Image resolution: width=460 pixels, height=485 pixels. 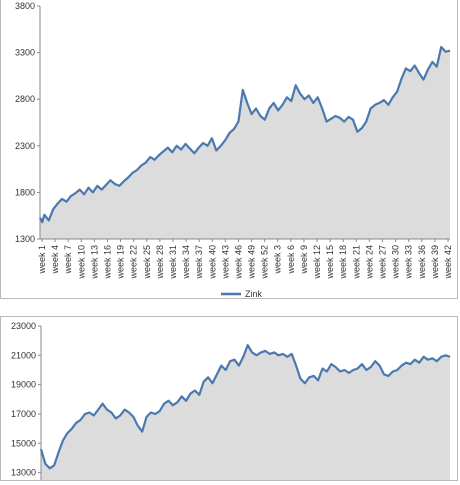 I want to click on y-tick-label: 15000, so click(x=23, y=443).